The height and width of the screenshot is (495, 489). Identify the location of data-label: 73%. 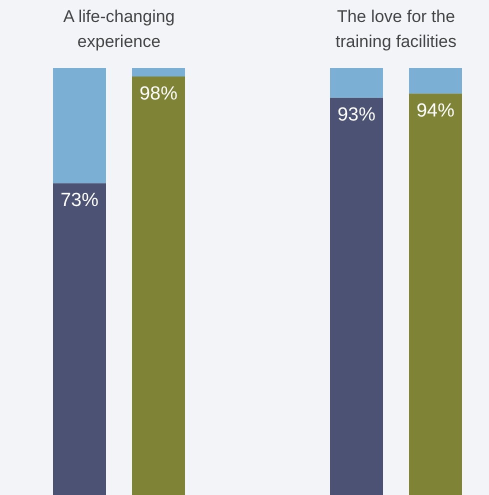
(79, 201).